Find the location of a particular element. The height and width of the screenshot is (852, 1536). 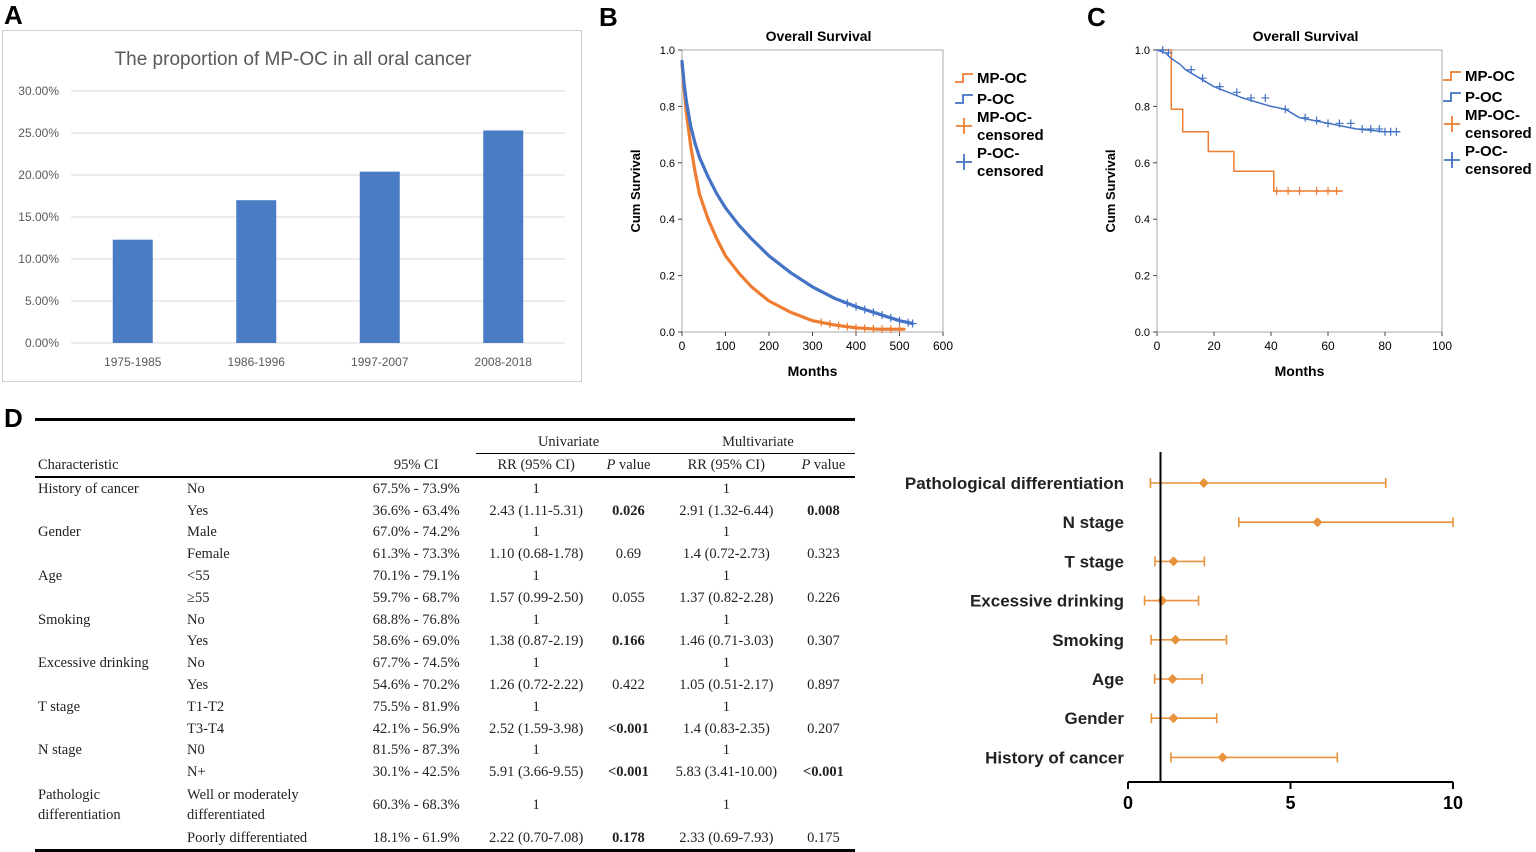

forest-label: N stage is located at coordinates (1093, 522).